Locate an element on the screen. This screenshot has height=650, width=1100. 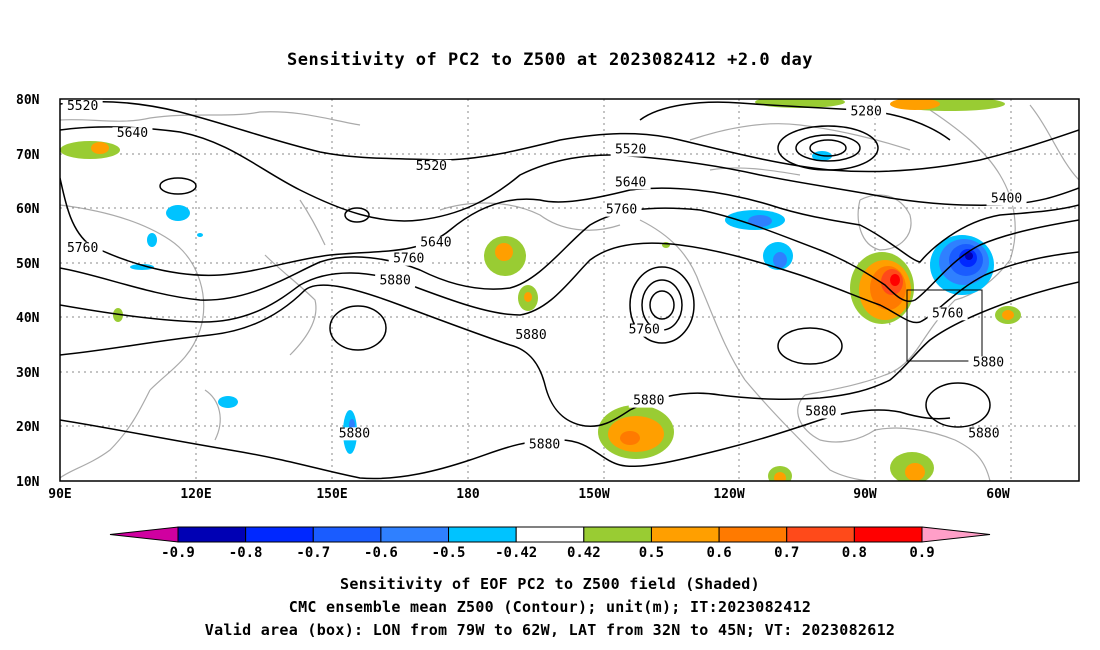
lat-tick-label: 70N is located at coordinates (28, 155).